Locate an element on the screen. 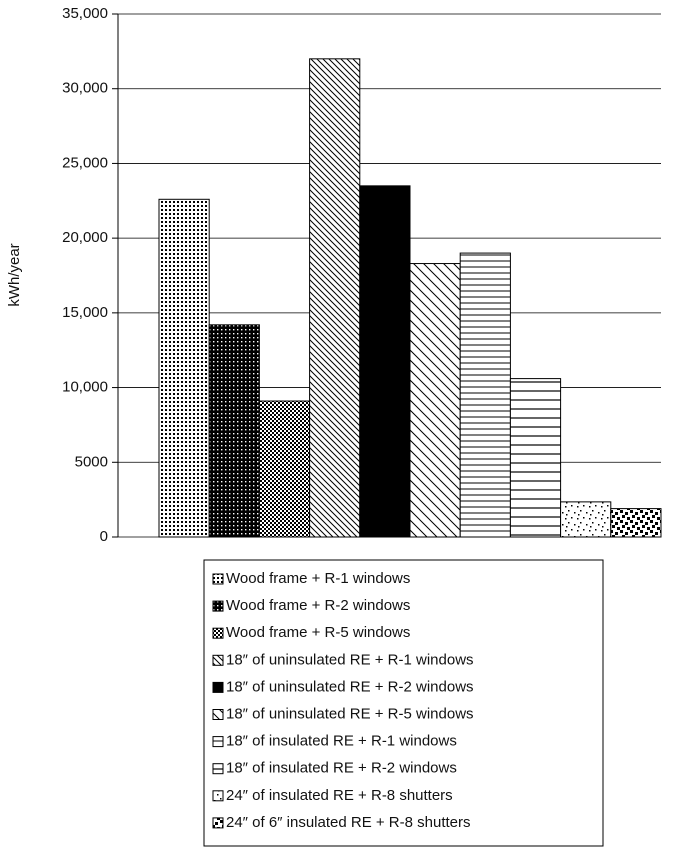 This screenshot has width=678, height=851. y-tick-label: 15,000 is located at coordinates (85, 312).